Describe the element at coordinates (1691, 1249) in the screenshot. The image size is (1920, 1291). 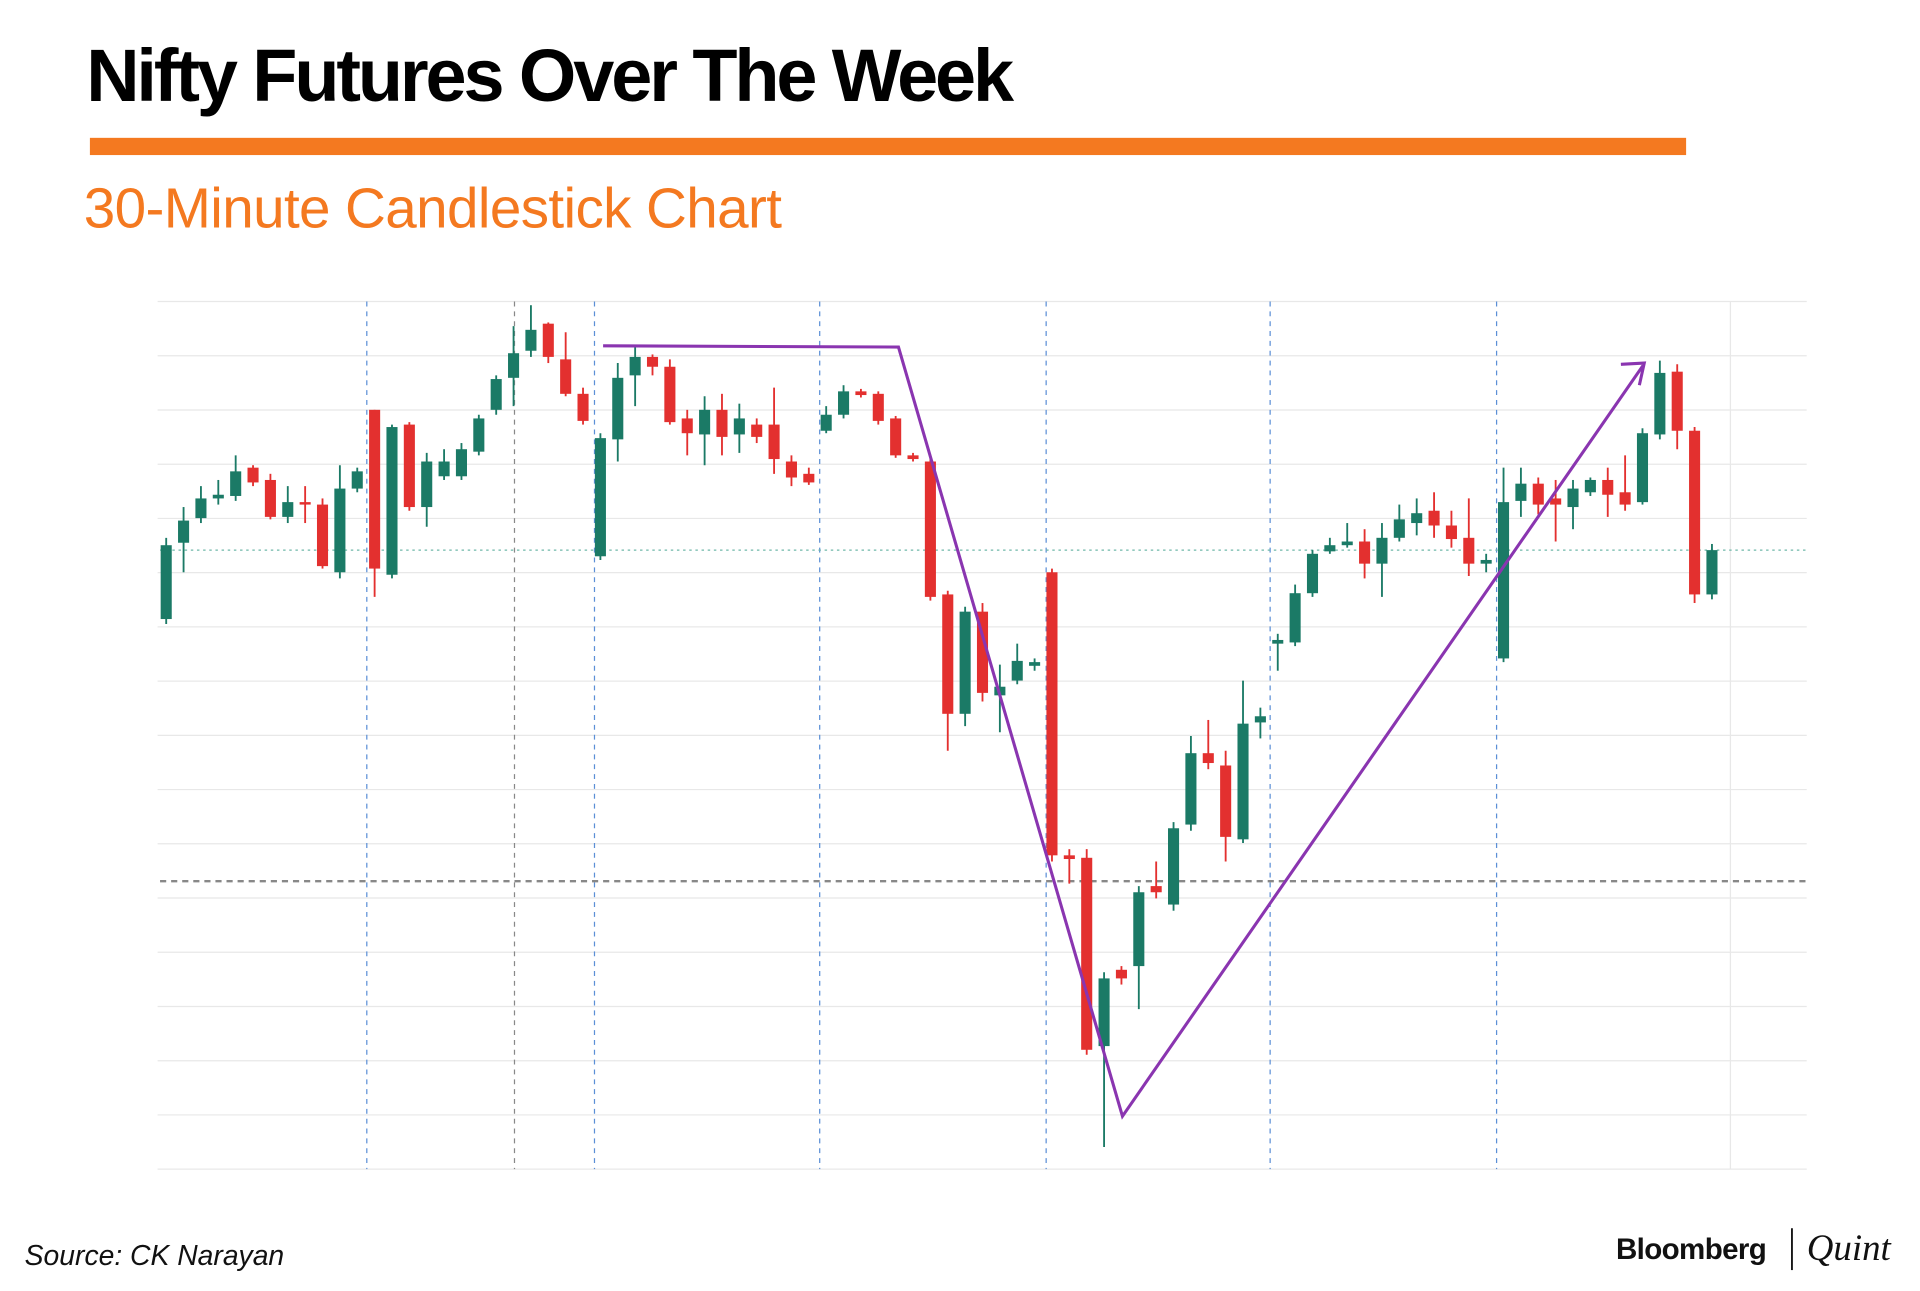
I see `brand-name: Bloomberg` at that location.